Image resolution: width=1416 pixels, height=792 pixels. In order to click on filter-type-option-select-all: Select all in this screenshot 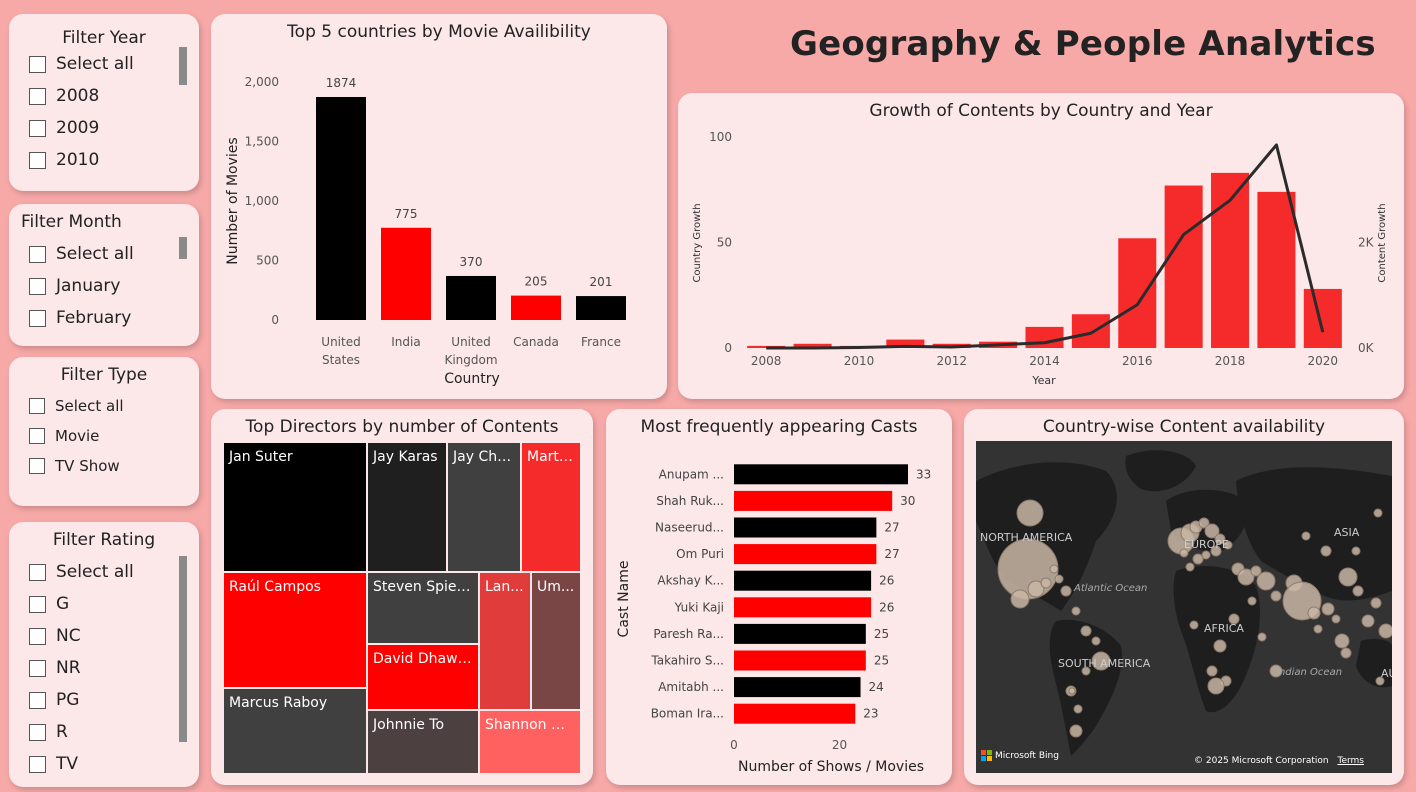, I will do `click(76, 406)`.